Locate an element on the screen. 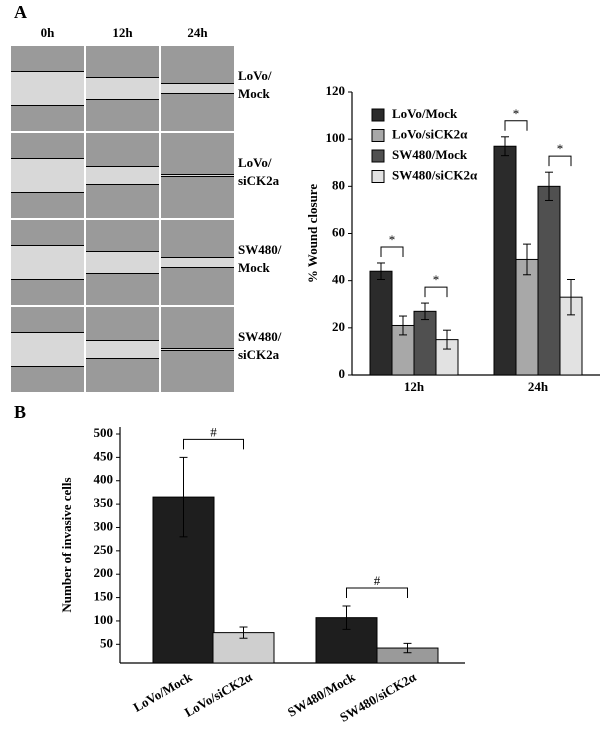  legend-label: SW480/siCK2α is located at coordinates (435, 174).